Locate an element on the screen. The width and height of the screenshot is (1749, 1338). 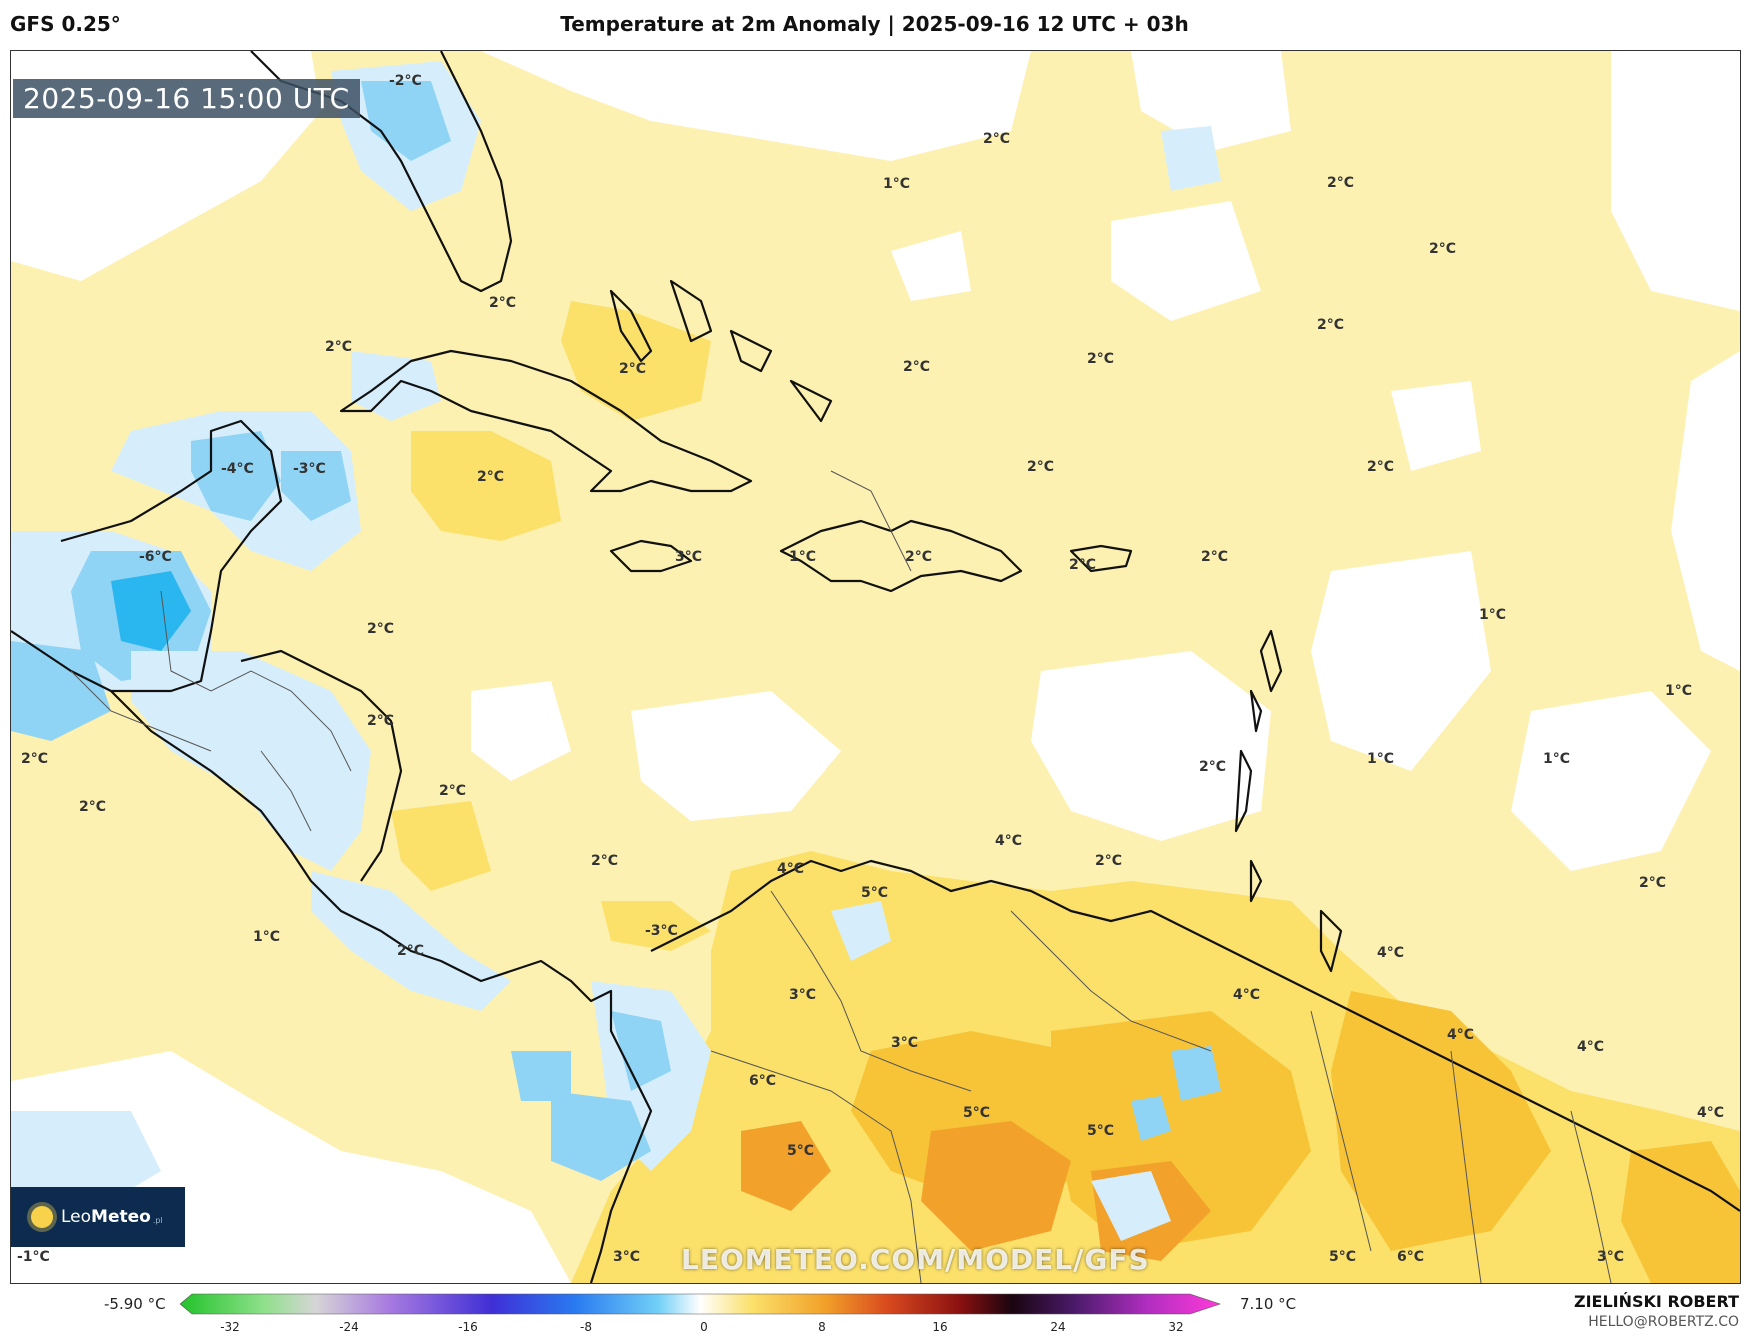
colorbar-tick: -16 is located at coordinates (468, 1327).